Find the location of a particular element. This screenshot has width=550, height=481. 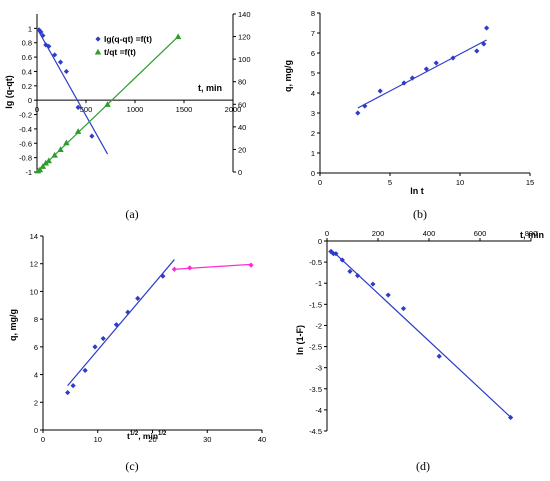

chart-c-x-tick-label: 40 is located at coordinates (262, 439).